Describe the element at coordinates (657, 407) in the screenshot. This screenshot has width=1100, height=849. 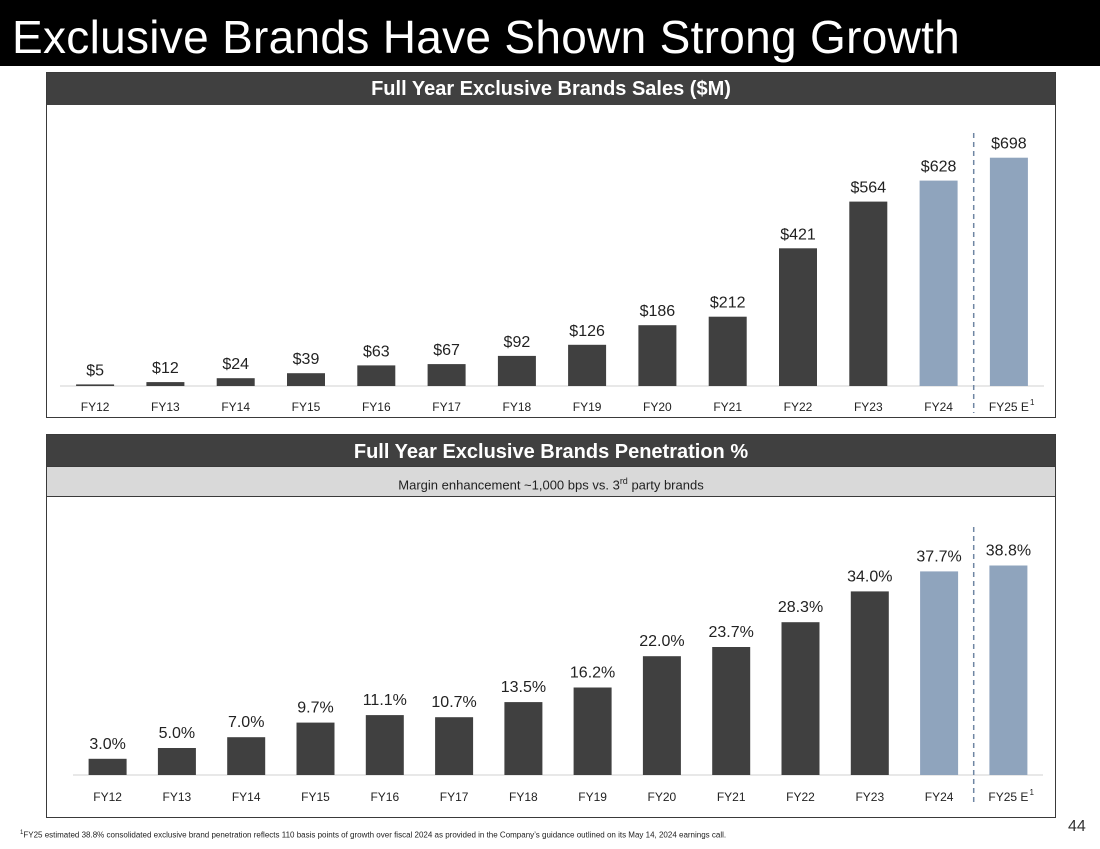
I see `sales-tick-label: FY20` at that location.